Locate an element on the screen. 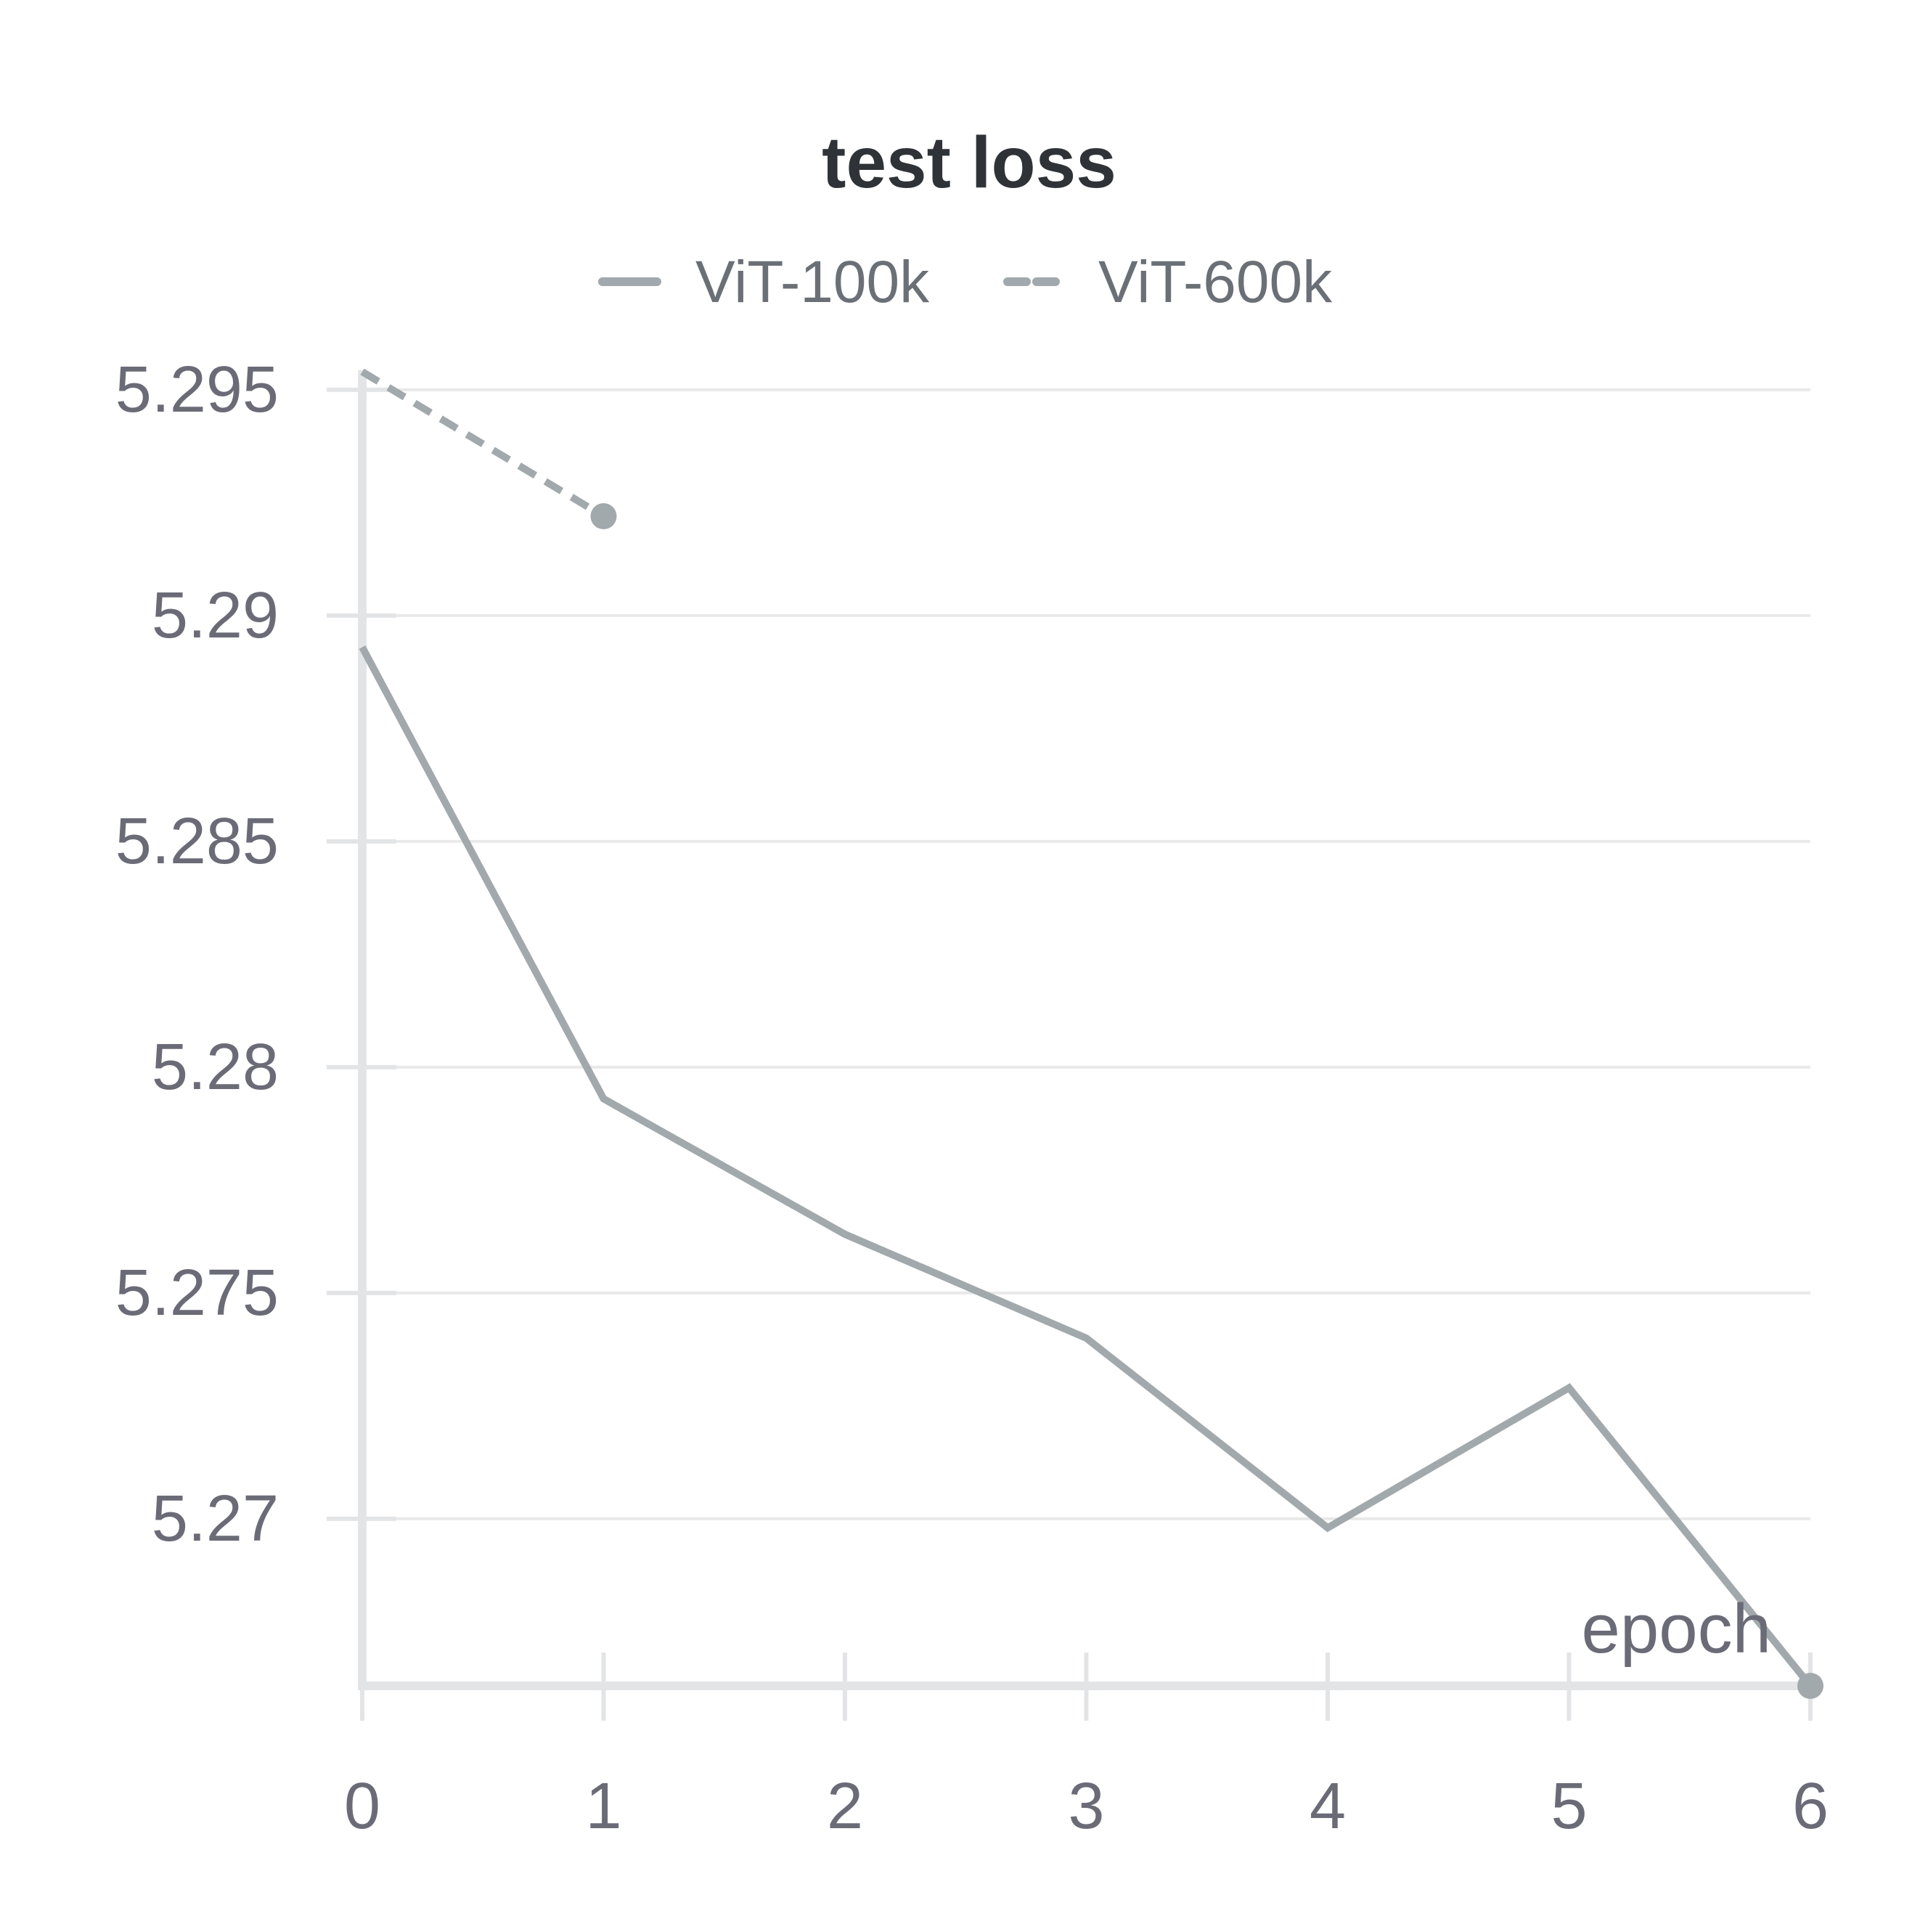 Image resolution: width=1928 pixels, height=1932 pixels. series-end-point-vit-600k is located at coordinates (603, 516).